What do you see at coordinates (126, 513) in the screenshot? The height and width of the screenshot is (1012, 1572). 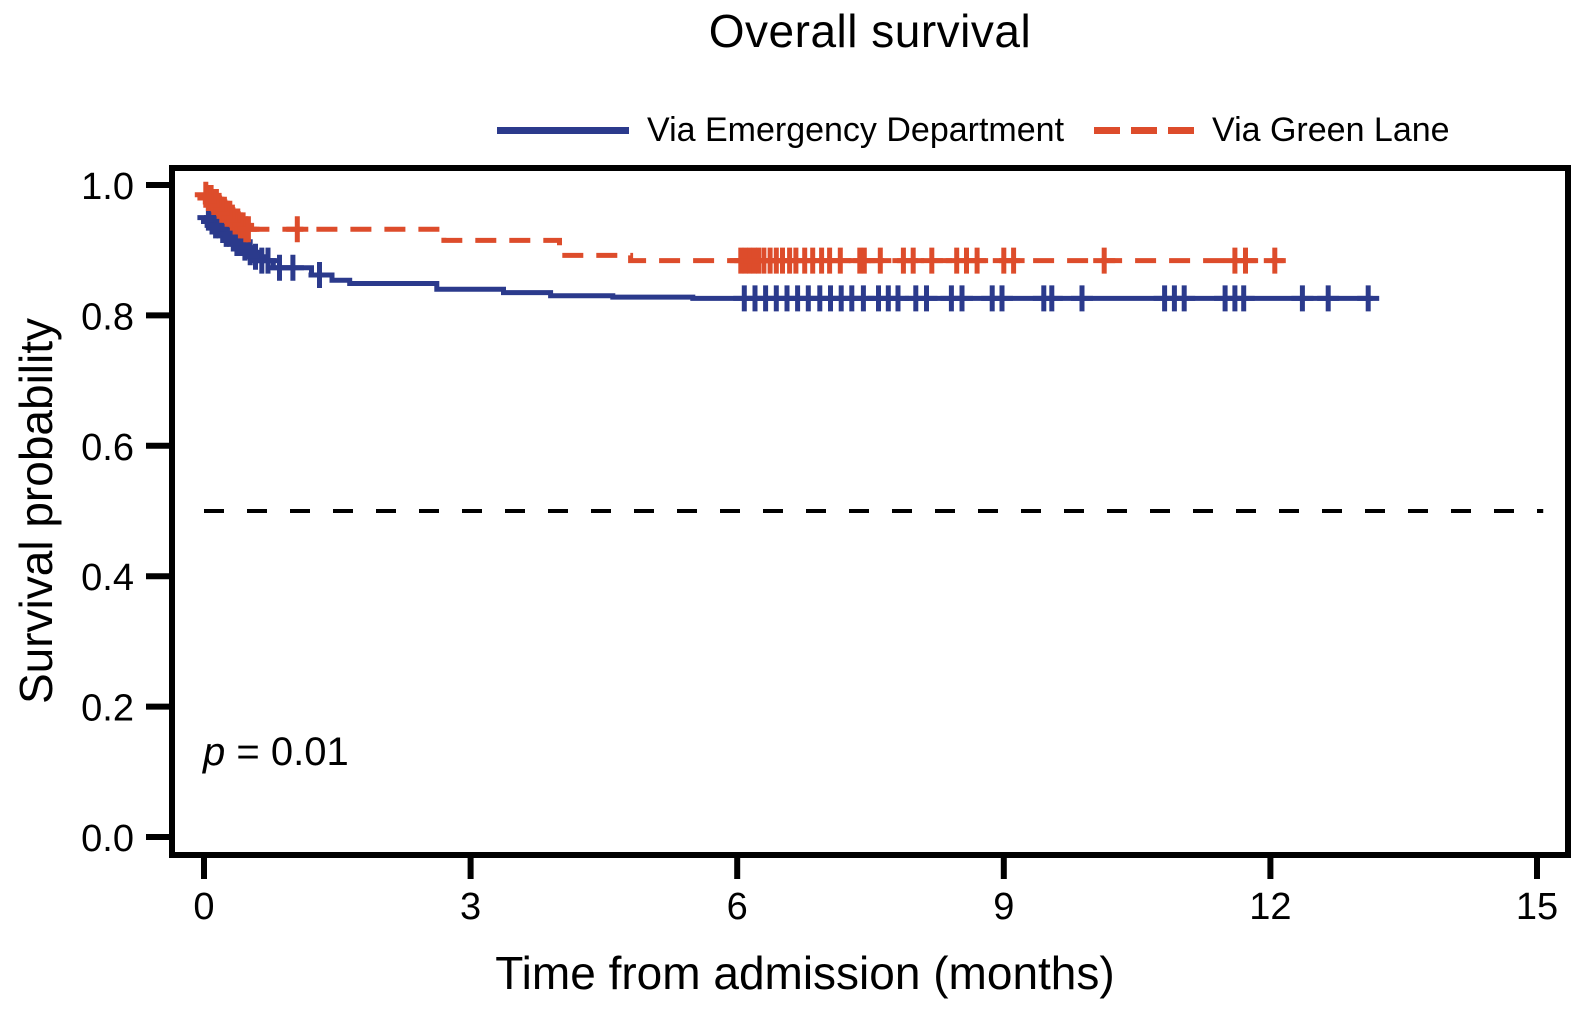 I see `y-axis: 0.0 0.2 0.4 0.6 0.8 1.0` at bounding box center [126, 513].